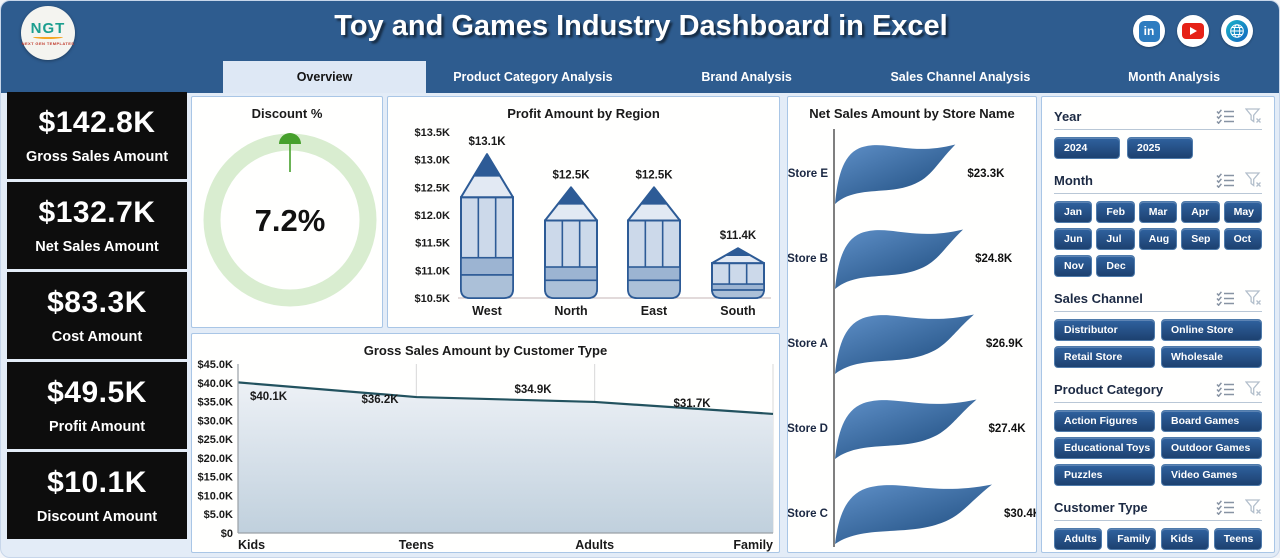  What do you see at coordinates (216, 365) in the screenshot?
I see `svg-text: $45.0K` at bounding box center [216, 365].